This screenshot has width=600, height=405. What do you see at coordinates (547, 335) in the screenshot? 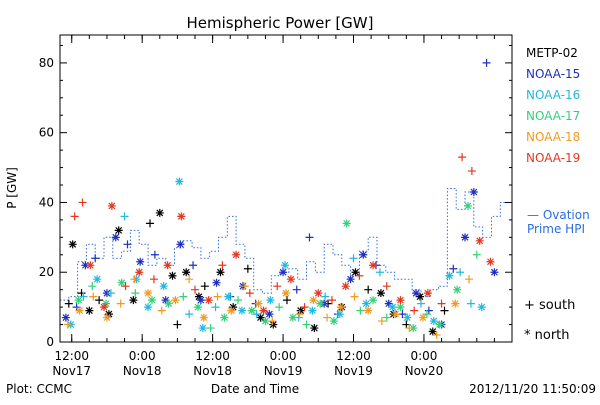
I see `marker-legend-north: * north` at bounding box center [547, 335].